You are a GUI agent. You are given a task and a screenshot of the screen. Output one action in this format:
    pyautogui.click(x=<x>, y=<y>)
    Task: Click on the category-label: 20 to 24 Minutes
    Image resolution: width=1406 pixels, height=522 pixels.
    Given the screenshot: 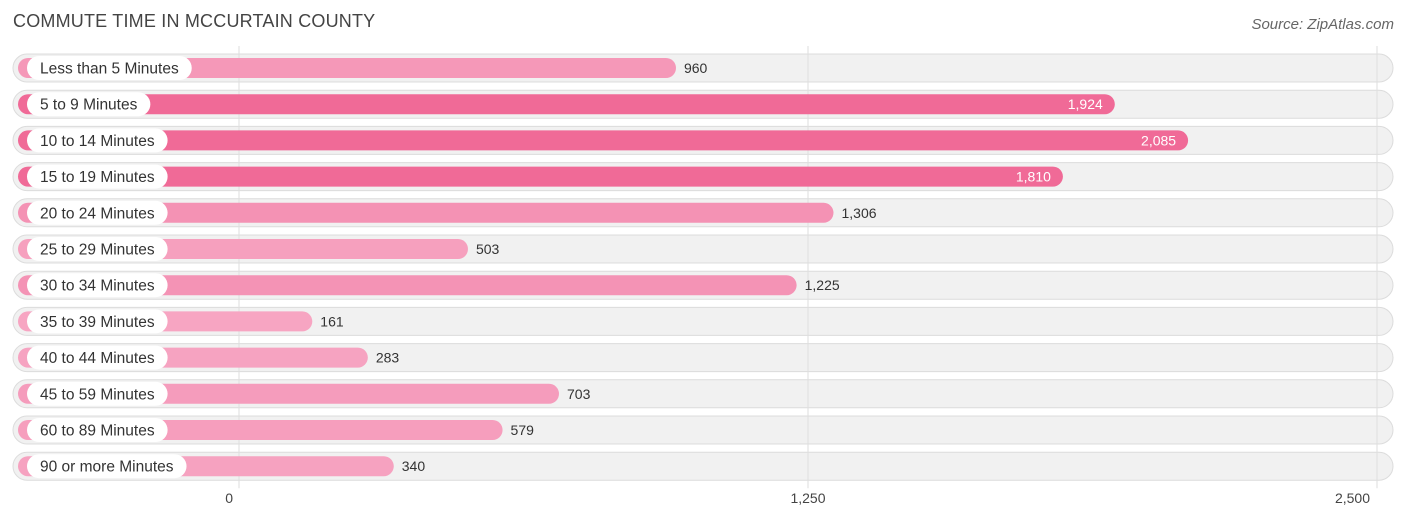 What is the action you would take?
    pyautogui.click(x=97, y=213)
    